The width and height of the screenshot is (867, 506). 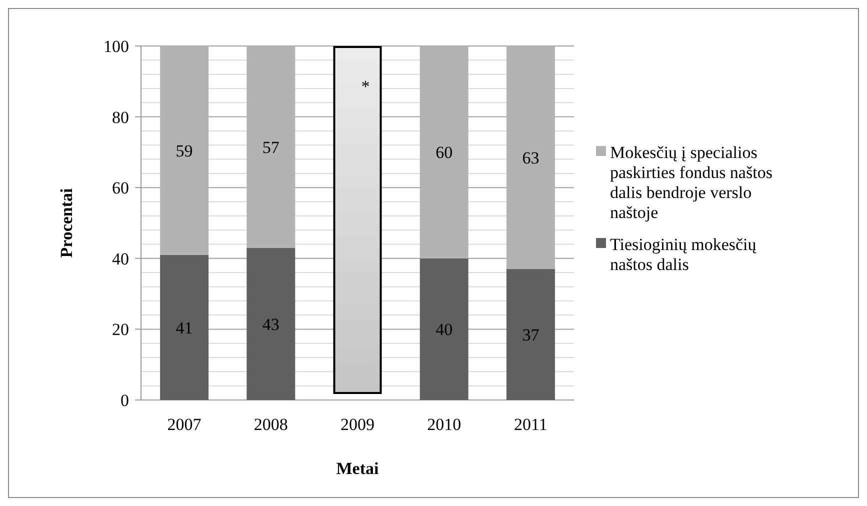 What do you see at coordinates (358, 468) in the screenshot?
I see `x-axis-title: Metai` at bounding box center [358, 468].